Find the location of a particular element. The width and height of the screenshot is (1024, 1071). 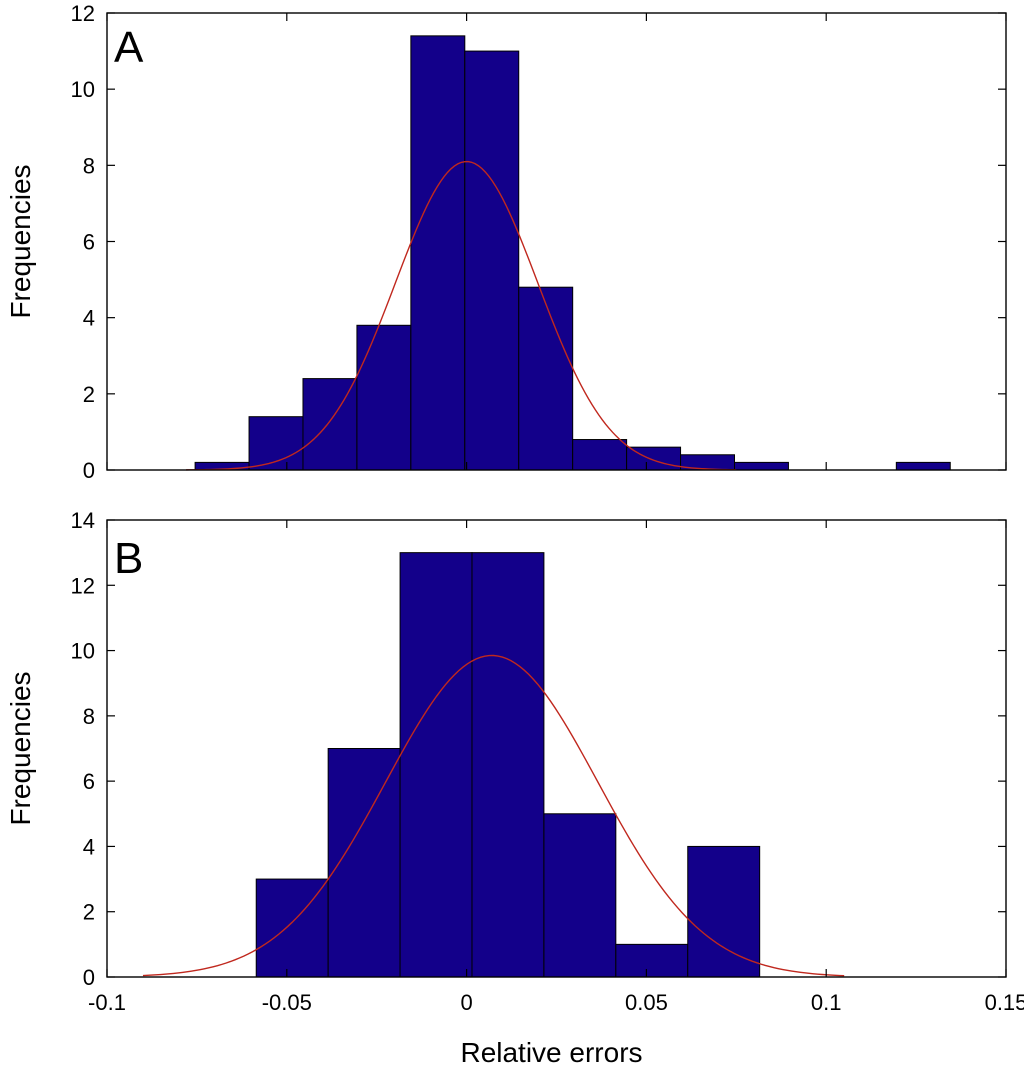

x-tick-label: -0.1 is located at coordinates (107, 1002).